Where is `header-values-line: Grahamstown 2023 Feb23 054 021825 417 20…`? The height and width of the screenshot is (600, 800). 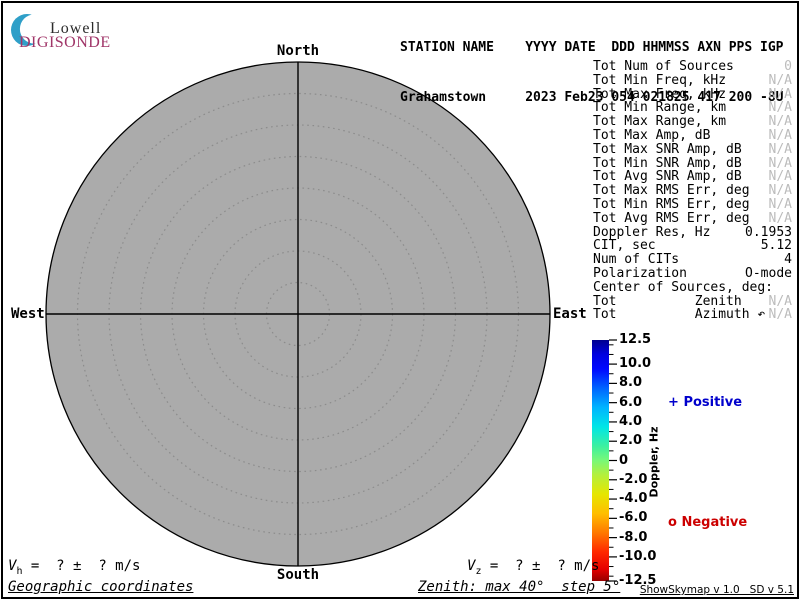
header-values-line: Grahamstown 2023 Feb23 054 021825 417 20… is located at coordinates (592, 97).